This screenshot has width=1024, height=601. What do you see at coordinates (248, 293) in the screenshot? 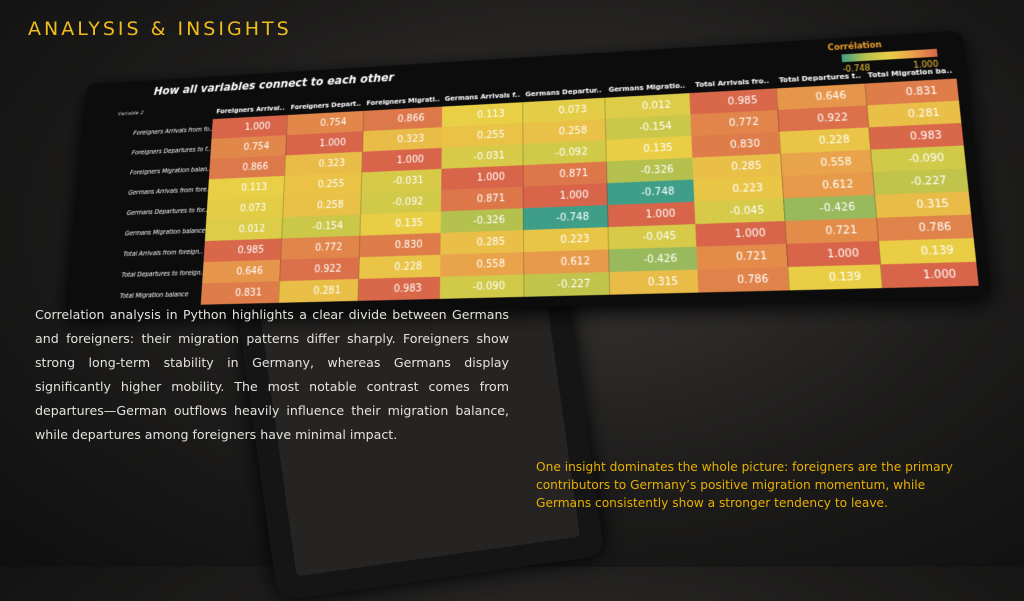
I see `cell-label: 0.831` at bounding box center [248, 293].